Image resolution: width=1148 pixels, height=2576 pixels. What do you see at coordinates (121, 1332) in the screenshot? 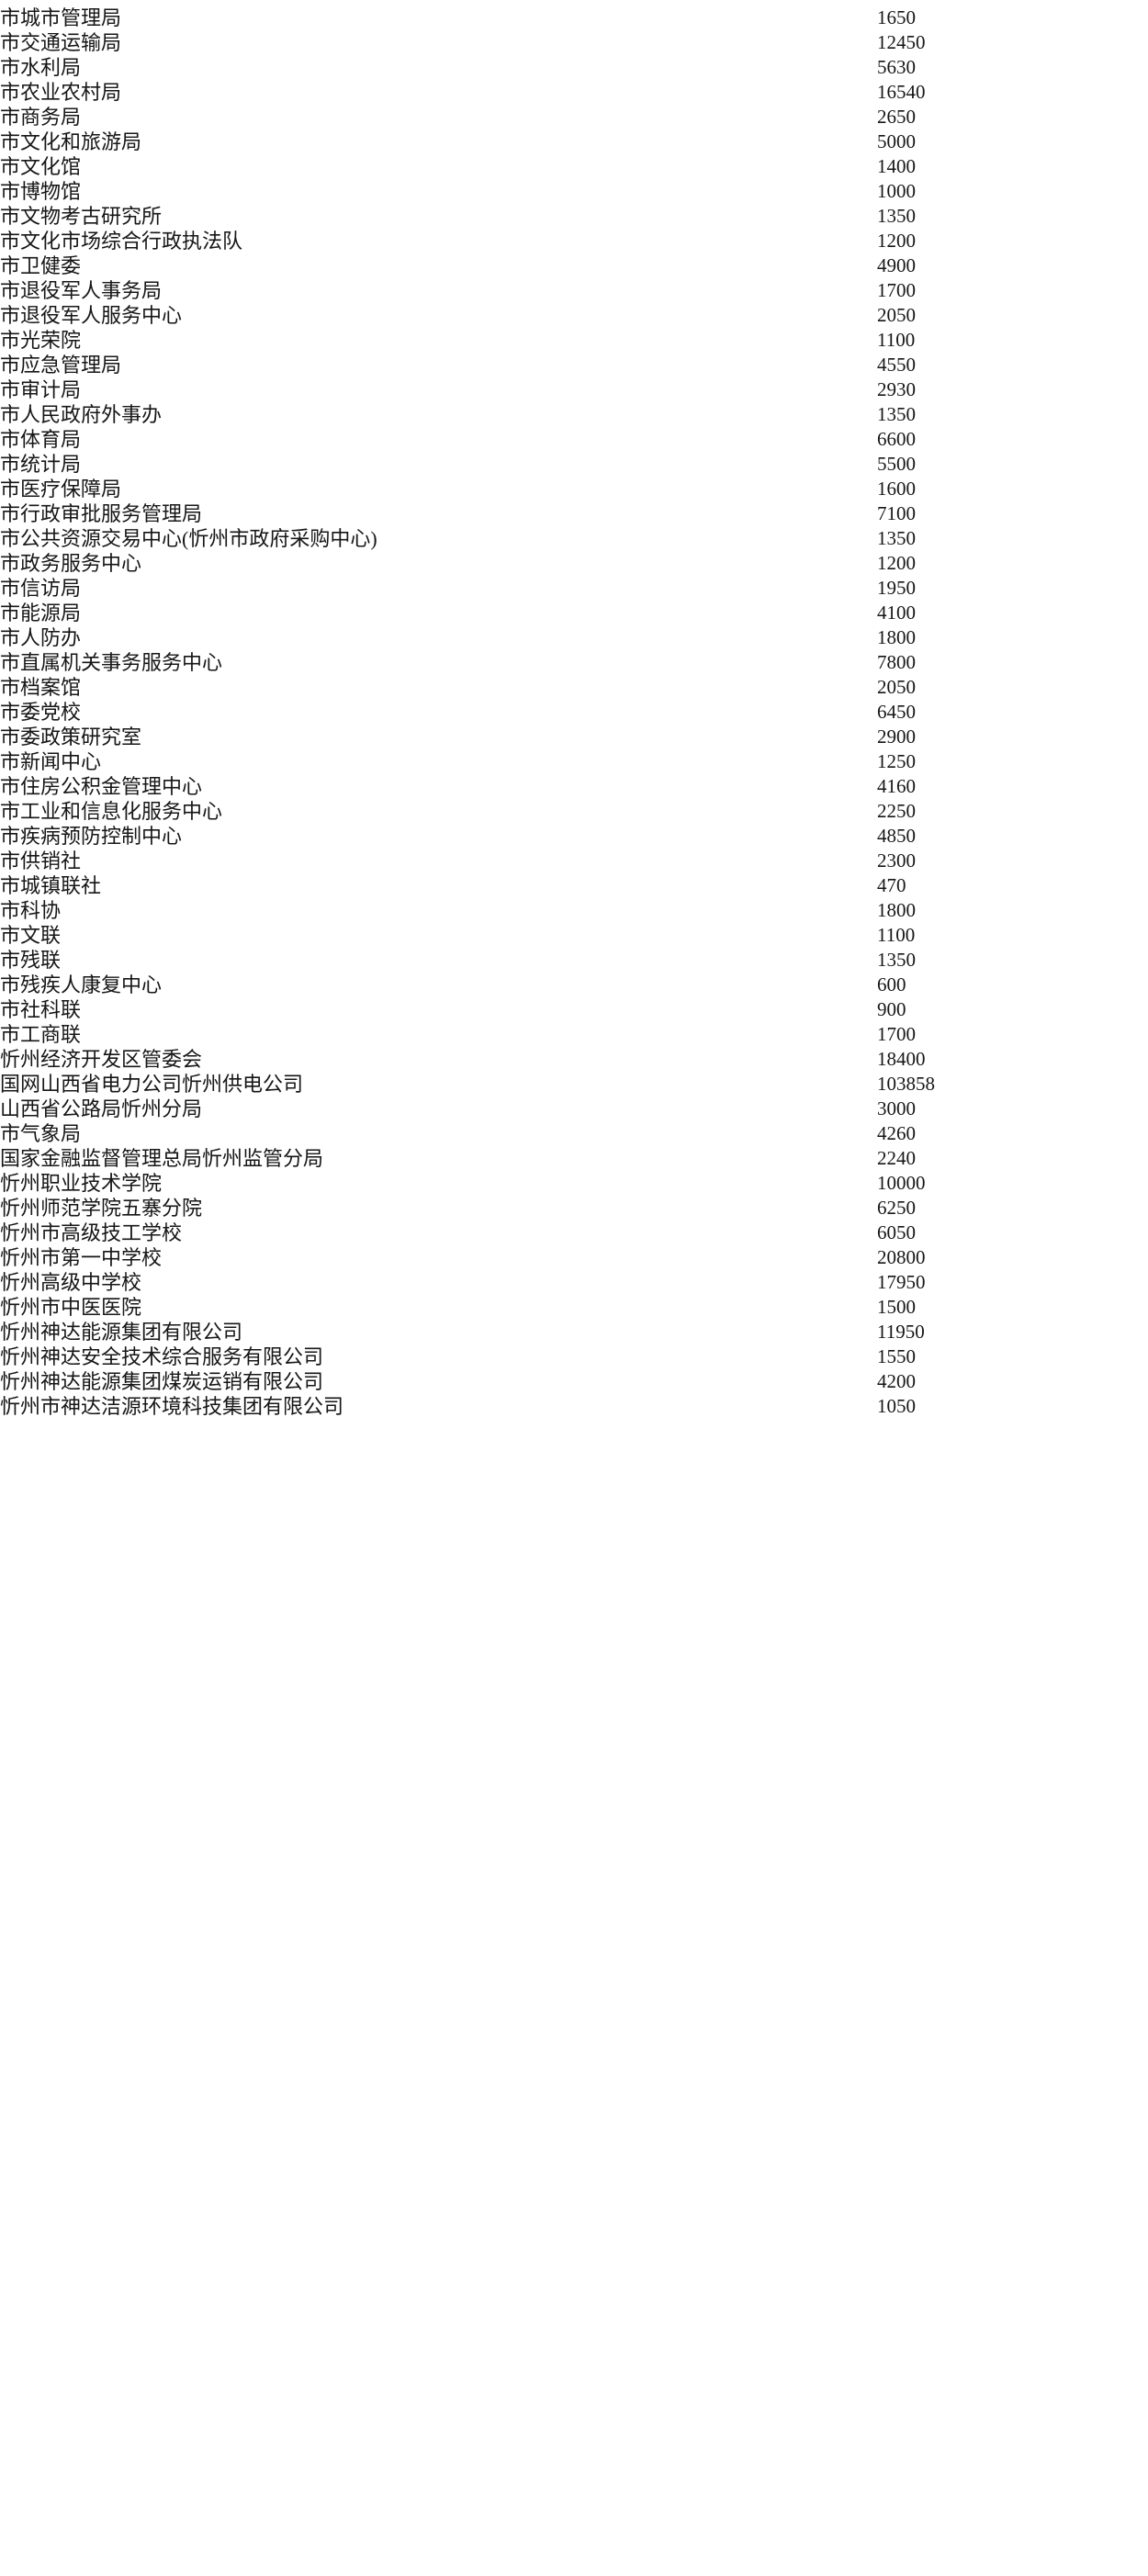
I see `unit-name-cell: 忻州神达能源集团有限公司` at bounding box center [121, 1332].